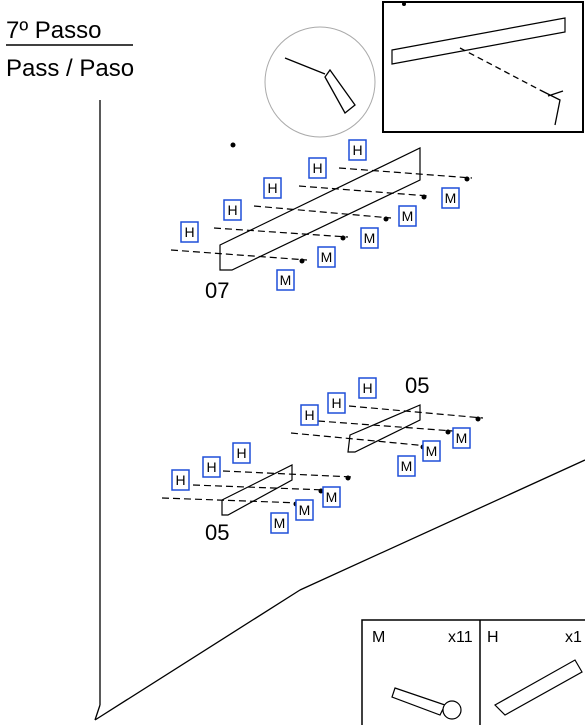  I want to click on dowel-h-icon, so click(538, 687).